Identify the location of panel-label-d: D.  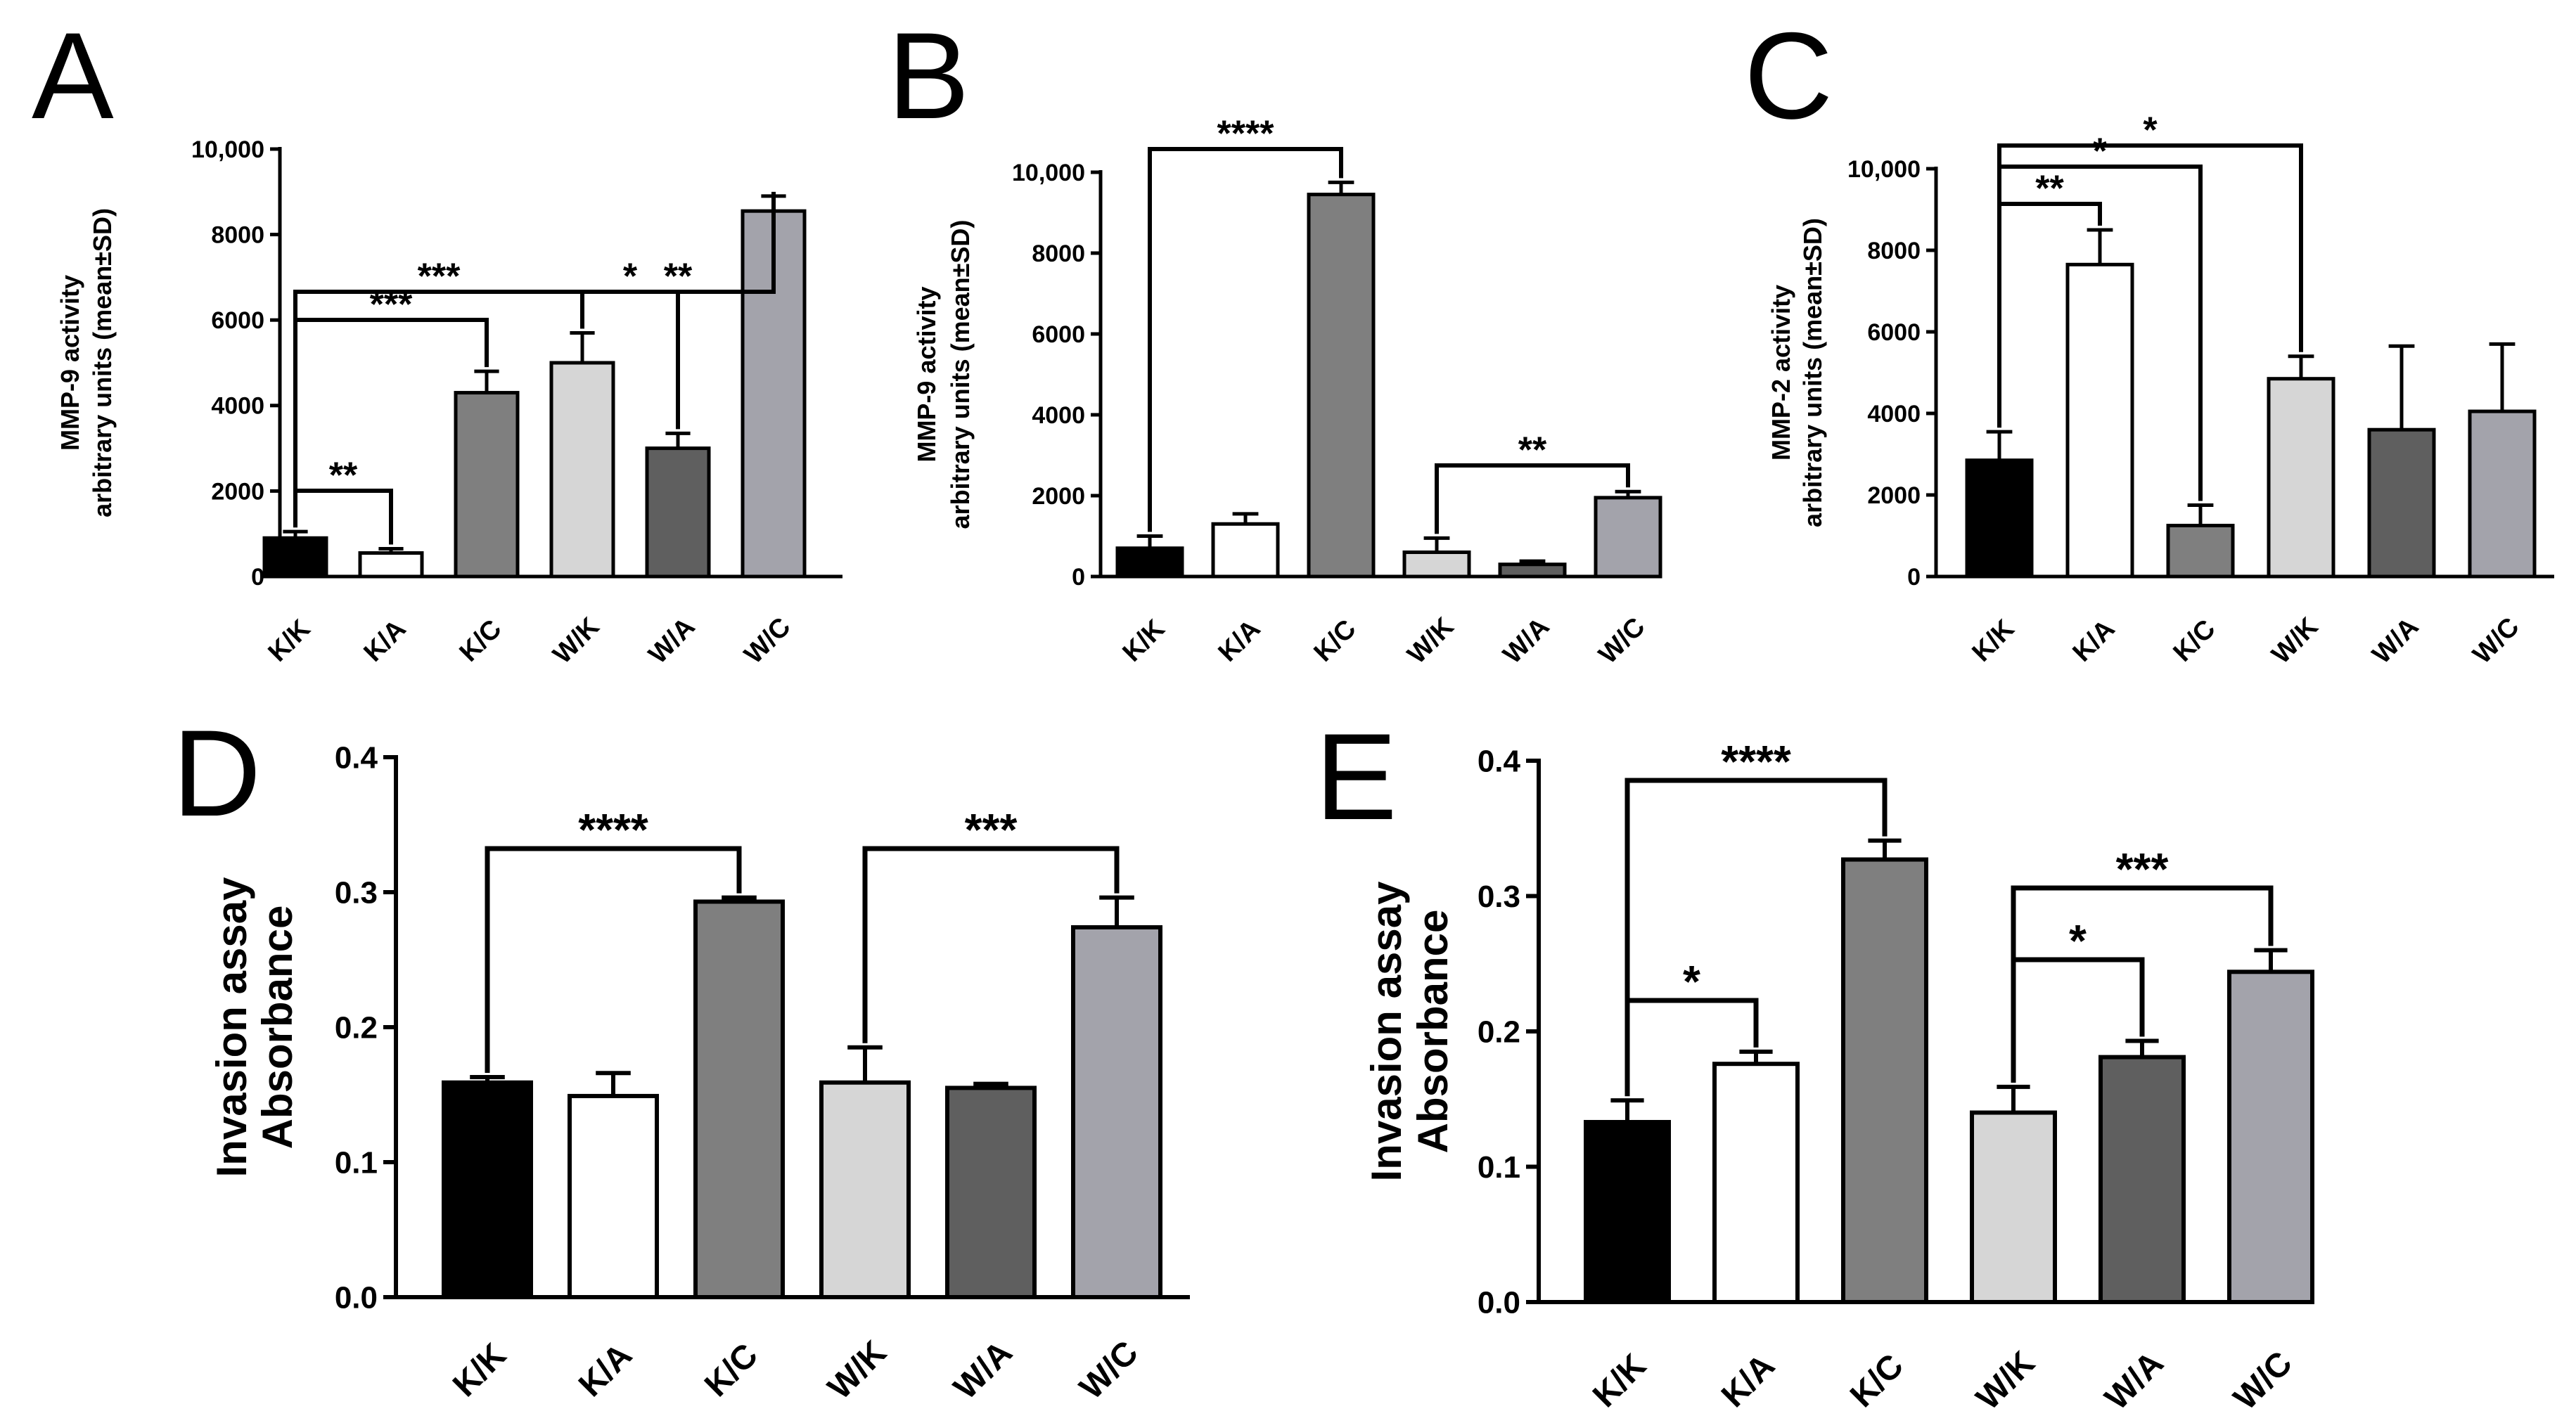
(216, 773).